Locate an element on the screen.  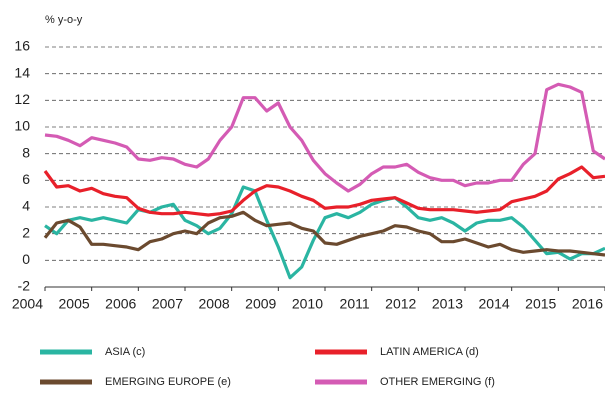
y-tick-label: 12 is located at coordinates (22, 99).